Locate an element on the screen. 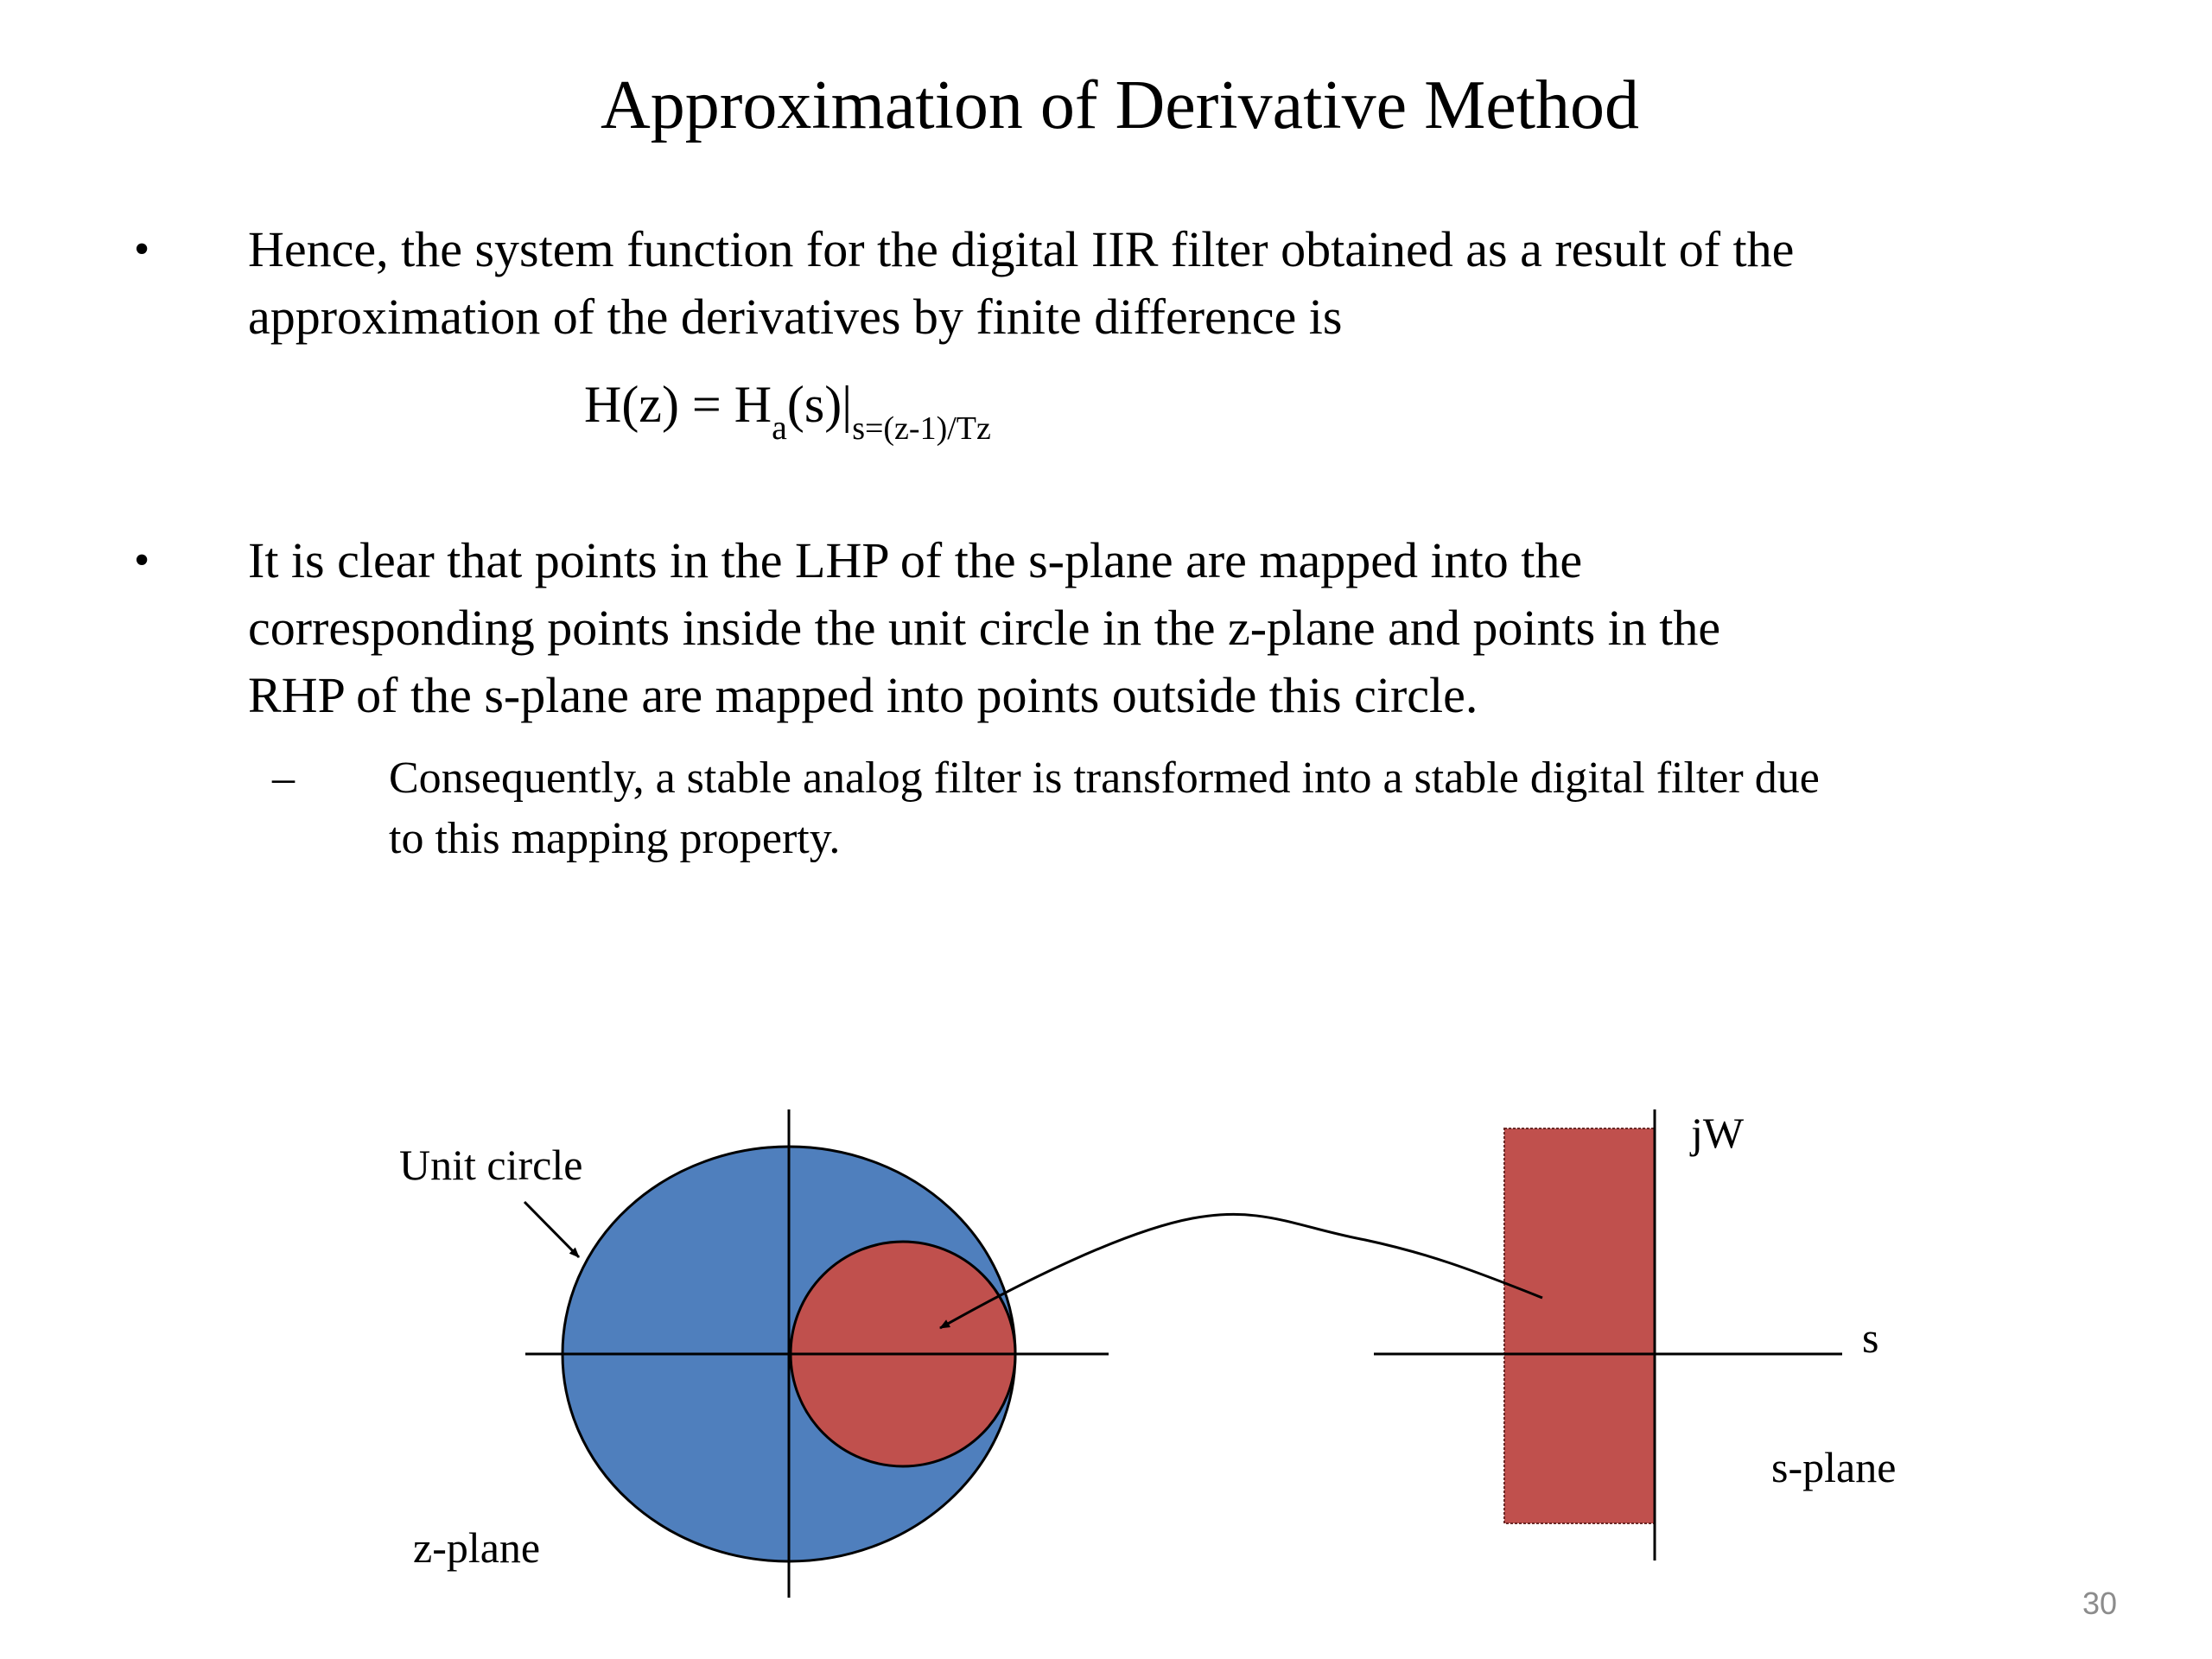  mapping-arrow is located at coordinates (1241, 1271).